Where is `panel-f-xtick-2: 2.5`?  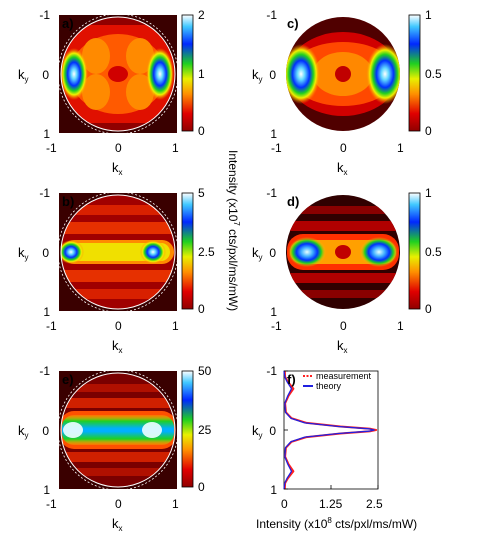 panel-f-xtick-2: 2.5 is located at coordinates (374, 504).